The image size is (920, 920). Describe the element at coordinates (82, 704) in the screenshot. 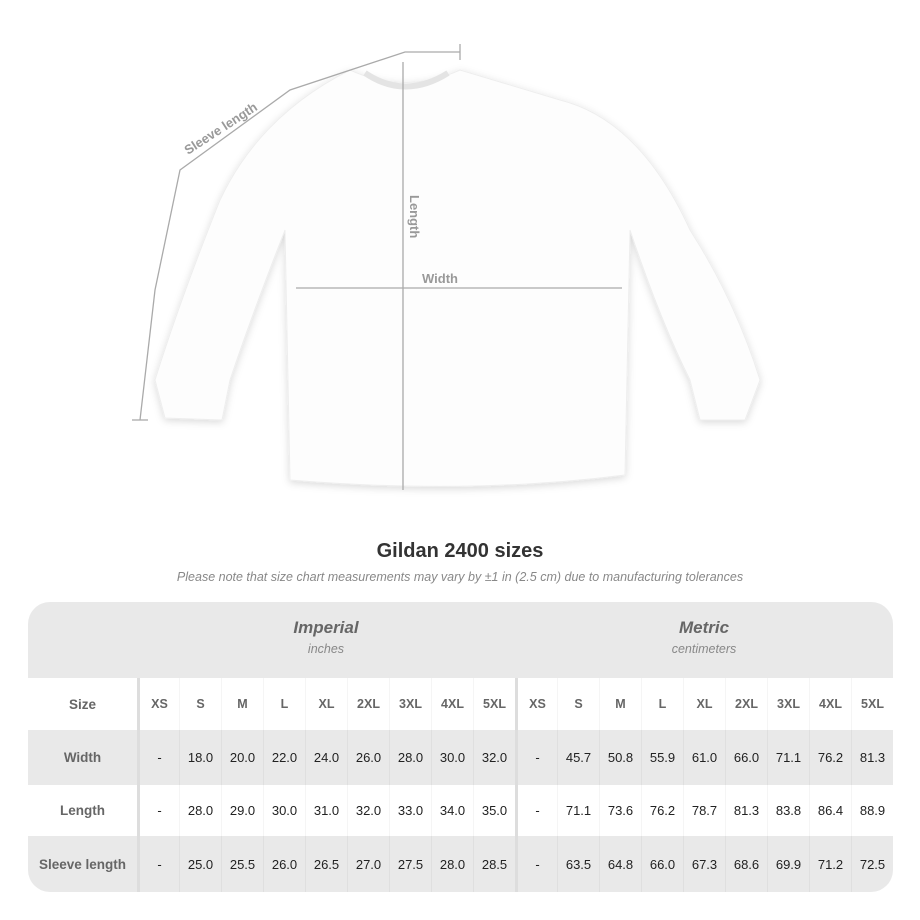

I see `row-label: Size` at that location.